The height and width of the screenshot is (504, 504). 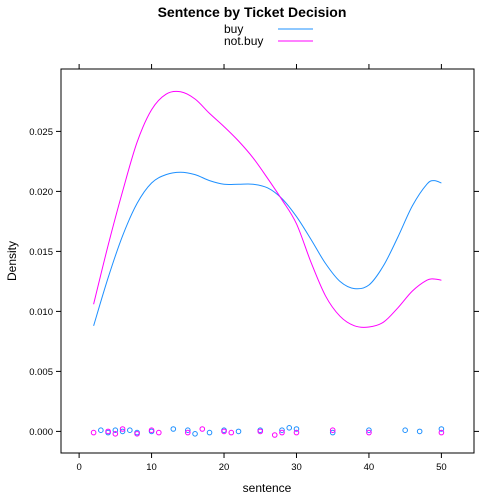 I want to click on y-tick-label: 0.020, so click(x=41, y=192).